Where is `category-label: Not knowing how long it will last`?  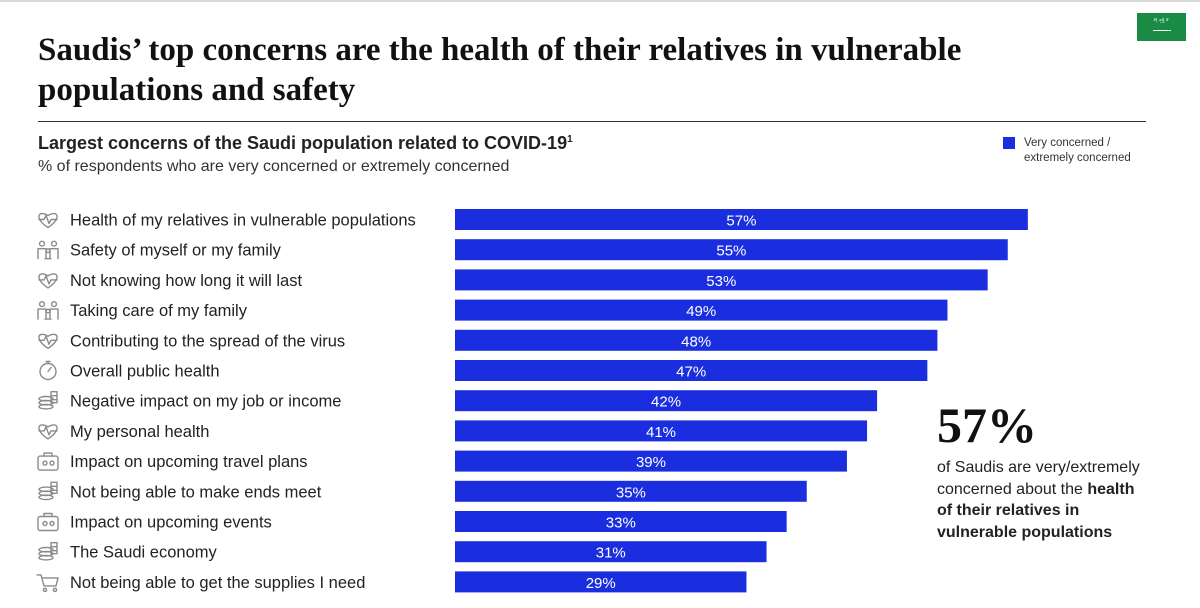
category-label: Not knowing how long it will last is located at coordinates (186, 281).